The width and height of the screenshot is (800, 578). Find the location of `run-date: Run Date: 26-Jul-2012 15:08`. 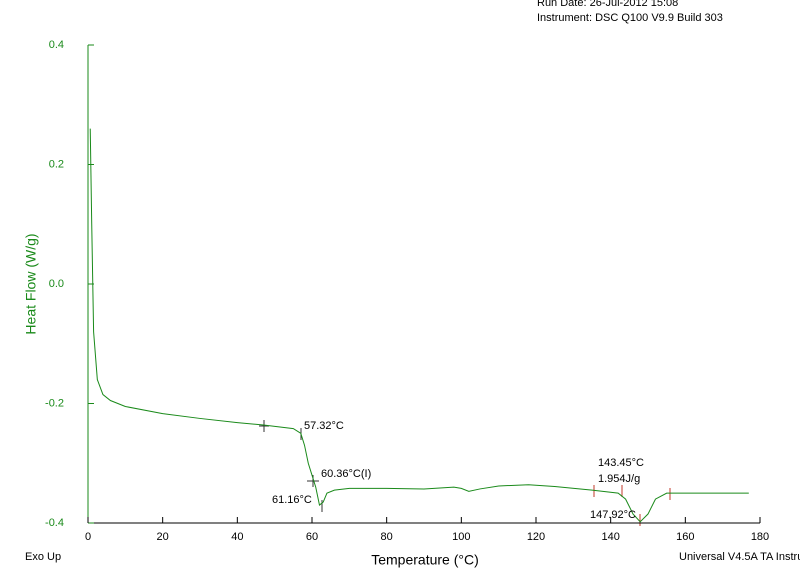

run-date: Run Date: 26-Jul-2012 15:08 is located at coordinates (607, 4).